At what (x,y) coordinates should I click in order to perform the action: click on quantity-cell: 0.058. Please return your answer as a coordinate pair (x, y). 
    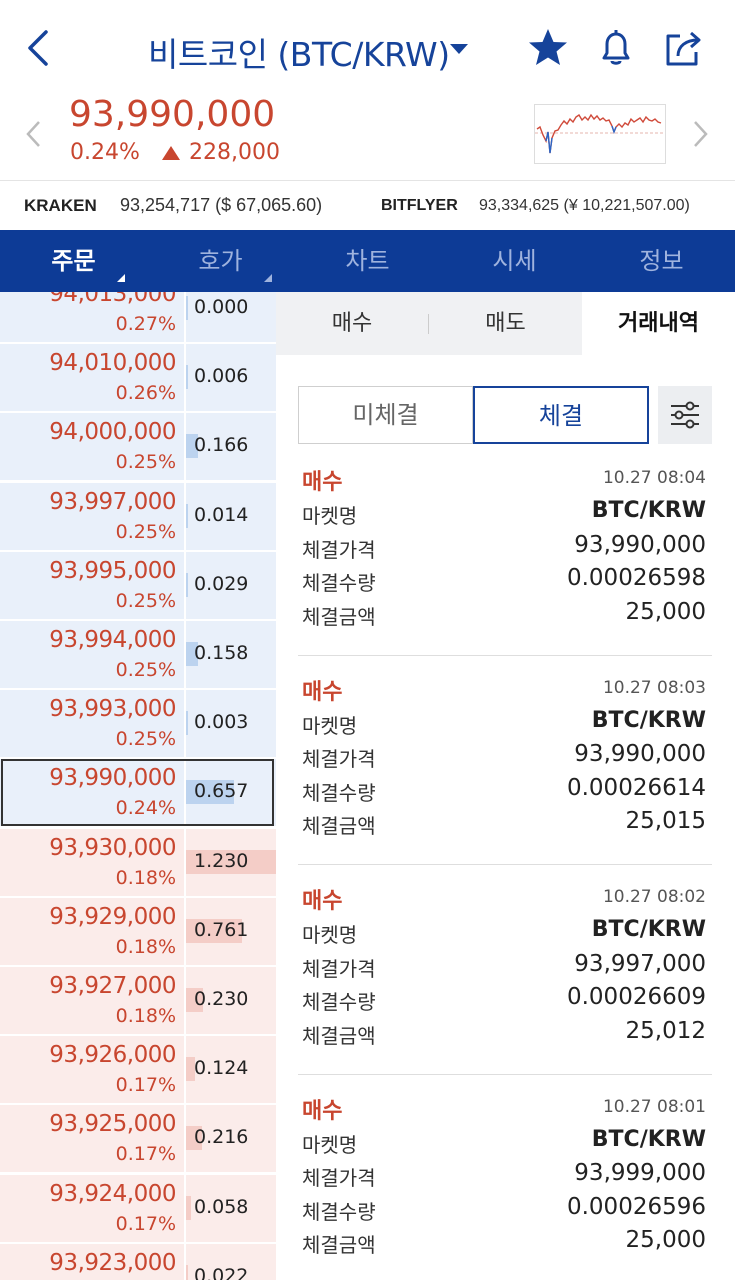
    Looking at the image, I should click on (231, 1208).